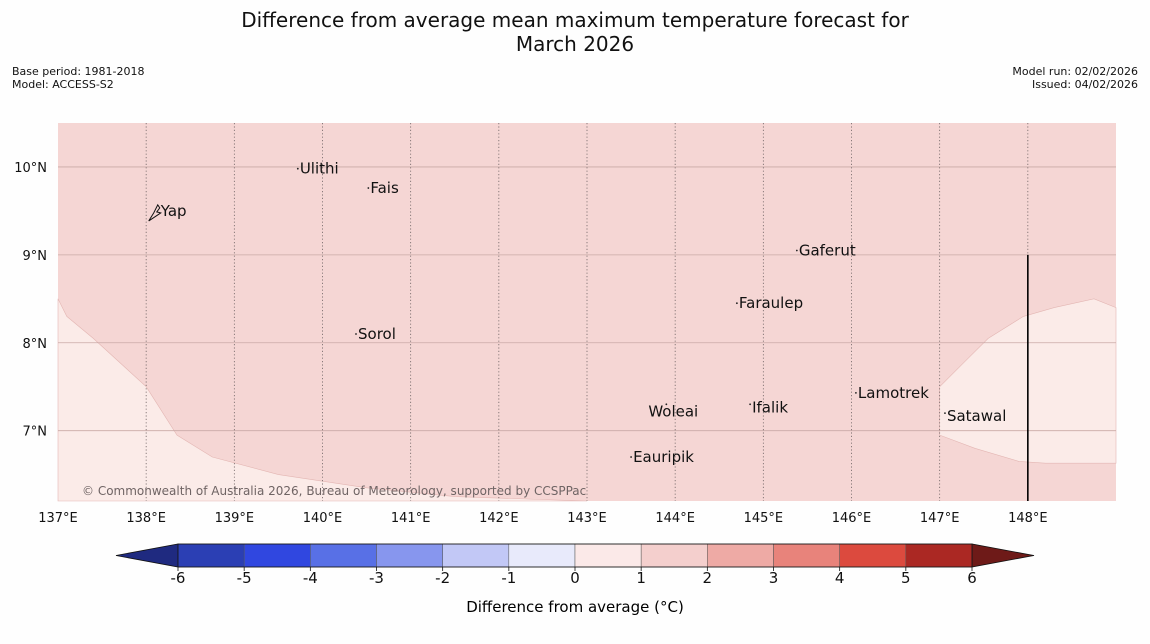 The image size is (1150, 644). Describe the element at coordinates (940, 518) in the screenshot. I see `lon-tick-label: 147°E` at that location.